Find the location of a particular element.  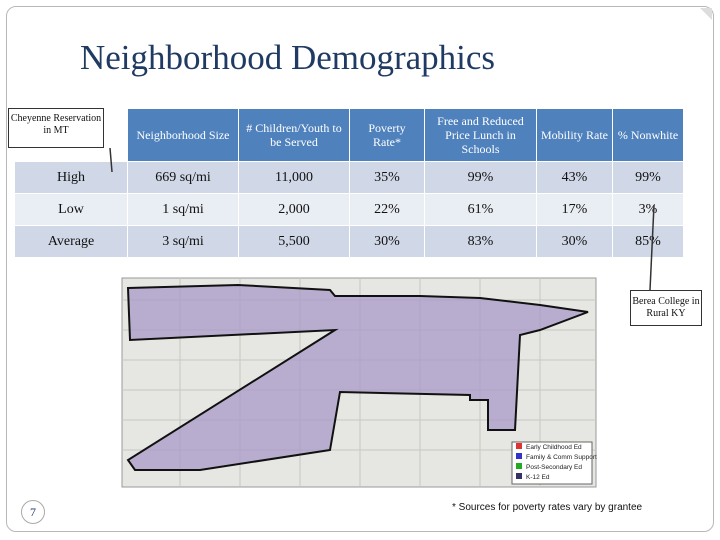

table-row: Low 1 sq/mi 2,000 22% 61% 17% 3% is located at coordinates (349, 209).